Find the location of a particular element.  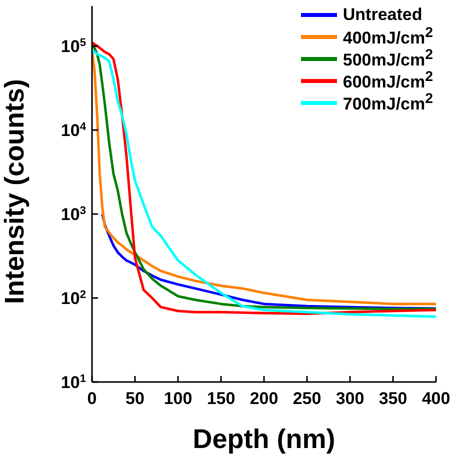

x-tick-label: 350 is located at coordinates (393, 398).